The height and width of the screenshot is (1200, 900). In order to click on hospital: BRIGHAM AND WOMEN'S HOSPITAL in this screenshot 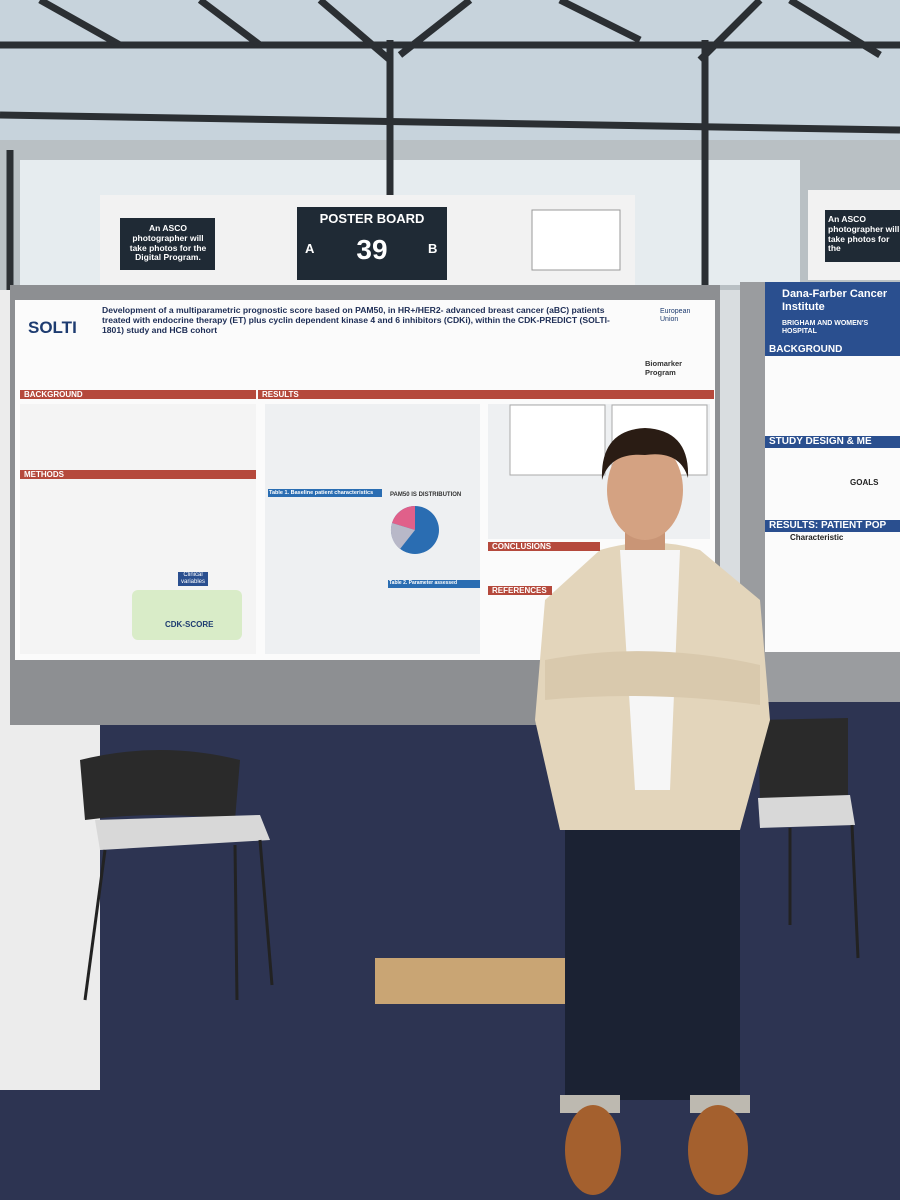, I will do `click(825, 328)`.